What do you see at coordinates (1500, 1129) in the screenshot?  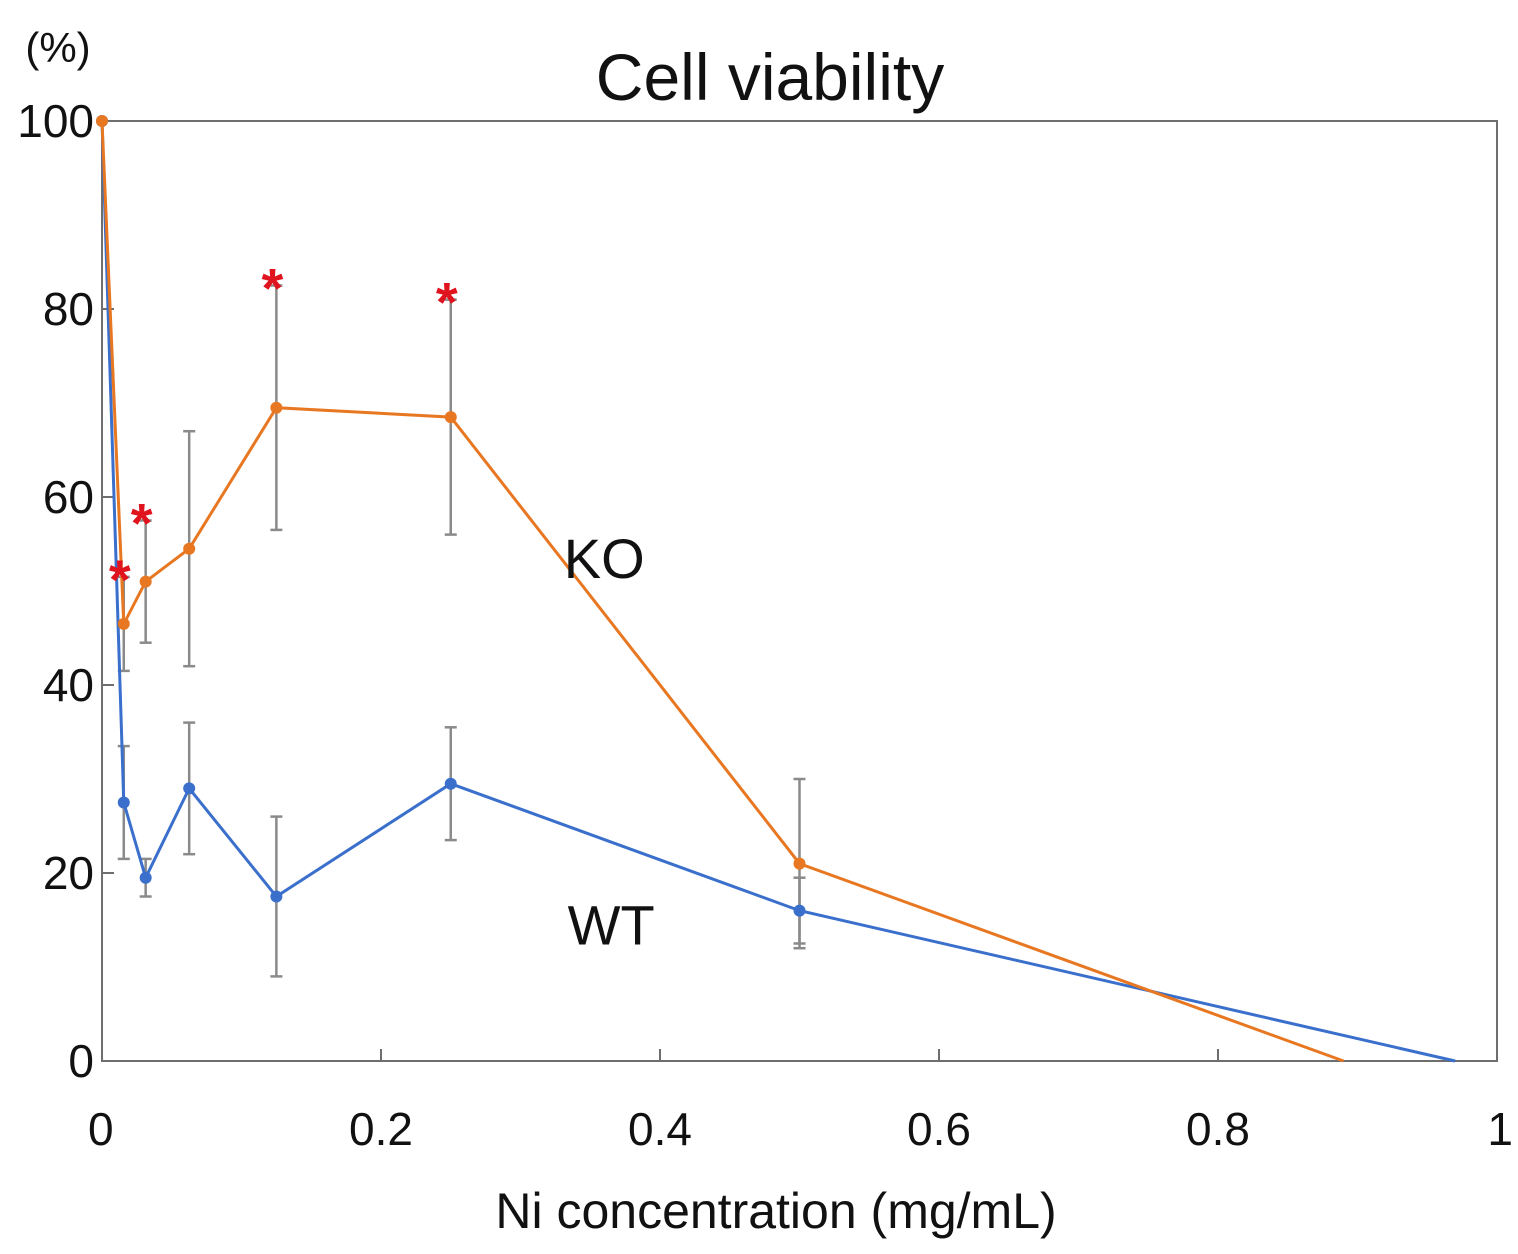 I see `x-tick-label: 1` at bounding box center [1500, 1129].